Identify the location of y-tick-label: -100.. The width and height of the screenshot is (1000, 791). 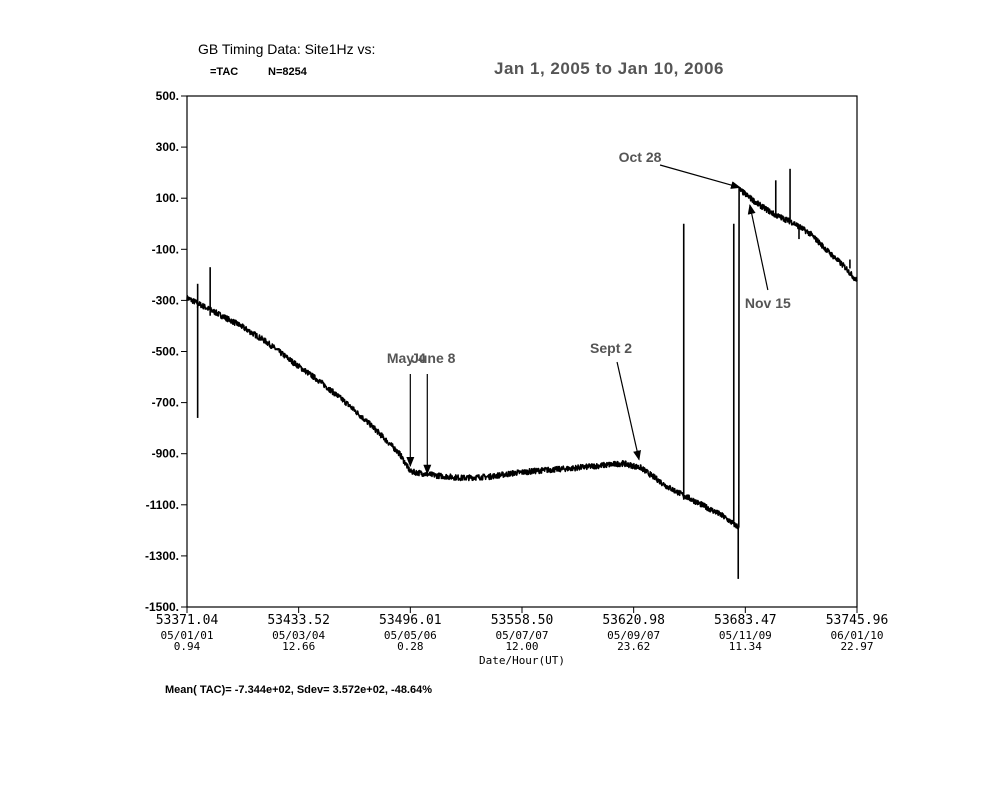
(165, 249).